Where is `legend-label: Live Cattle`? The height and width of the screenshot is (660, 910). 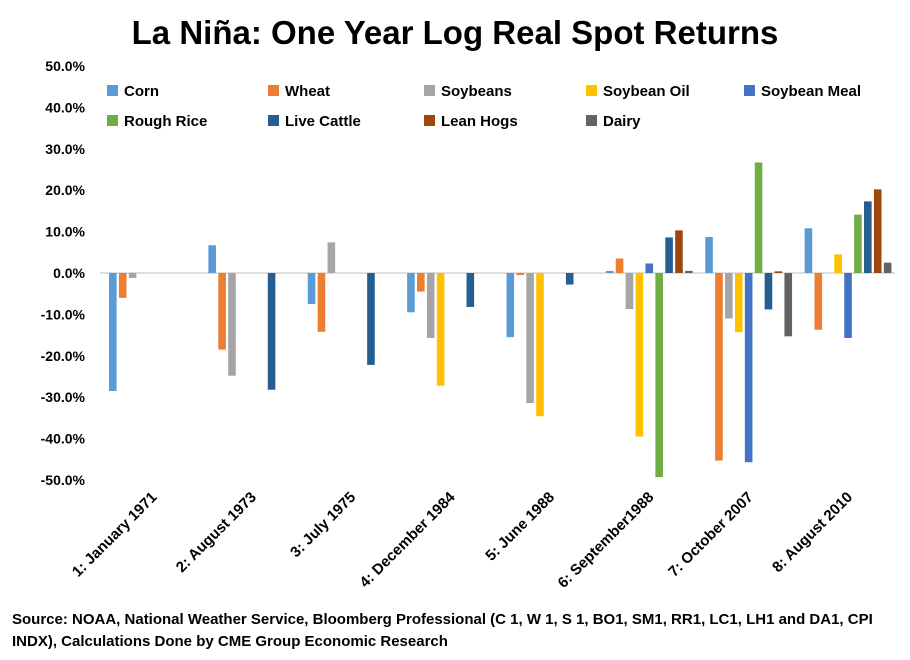 legend-label: Live Cattle is located at coordinates (323, 121).